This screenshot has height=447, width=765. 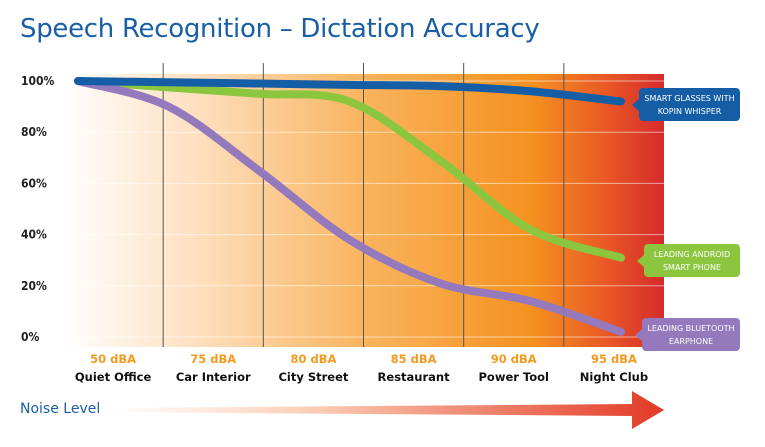 I want to click on y-tick-label: 40%, so click(x=34, y=235).